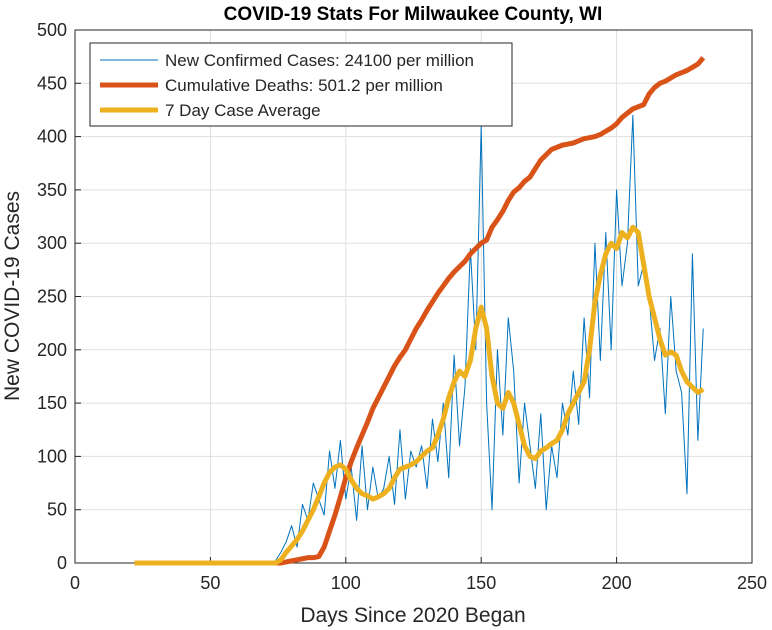  What do you see at coordinates (319, 60) in the screenshot?
I see `legend-label: New Confirmed Cases: 24100 per million` at bounding box center [319, 60].